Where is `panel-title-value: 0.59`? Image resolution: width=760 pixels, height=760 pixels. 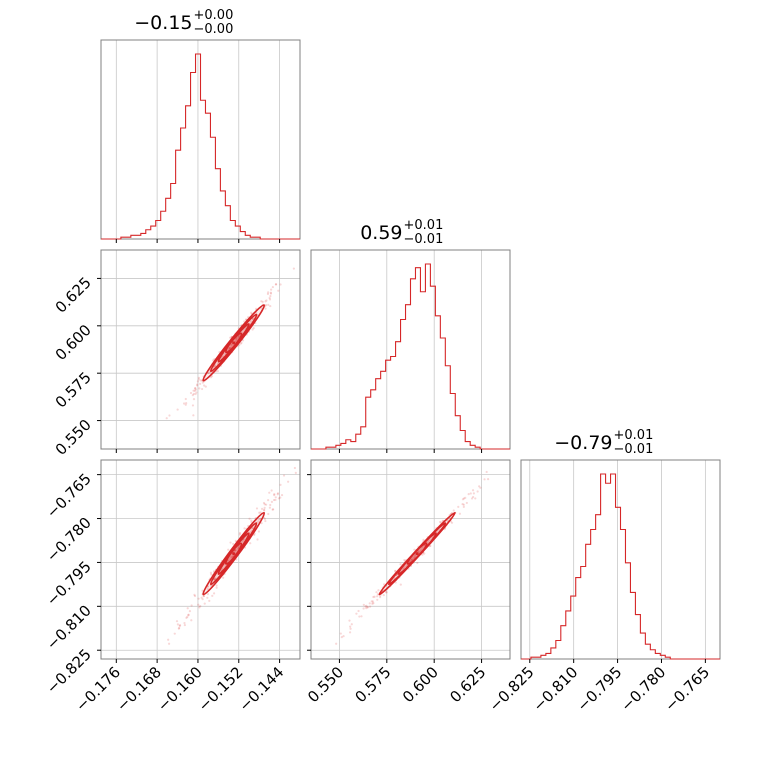 panel-title-value: 0.59 is located at coordinates (381, 233).